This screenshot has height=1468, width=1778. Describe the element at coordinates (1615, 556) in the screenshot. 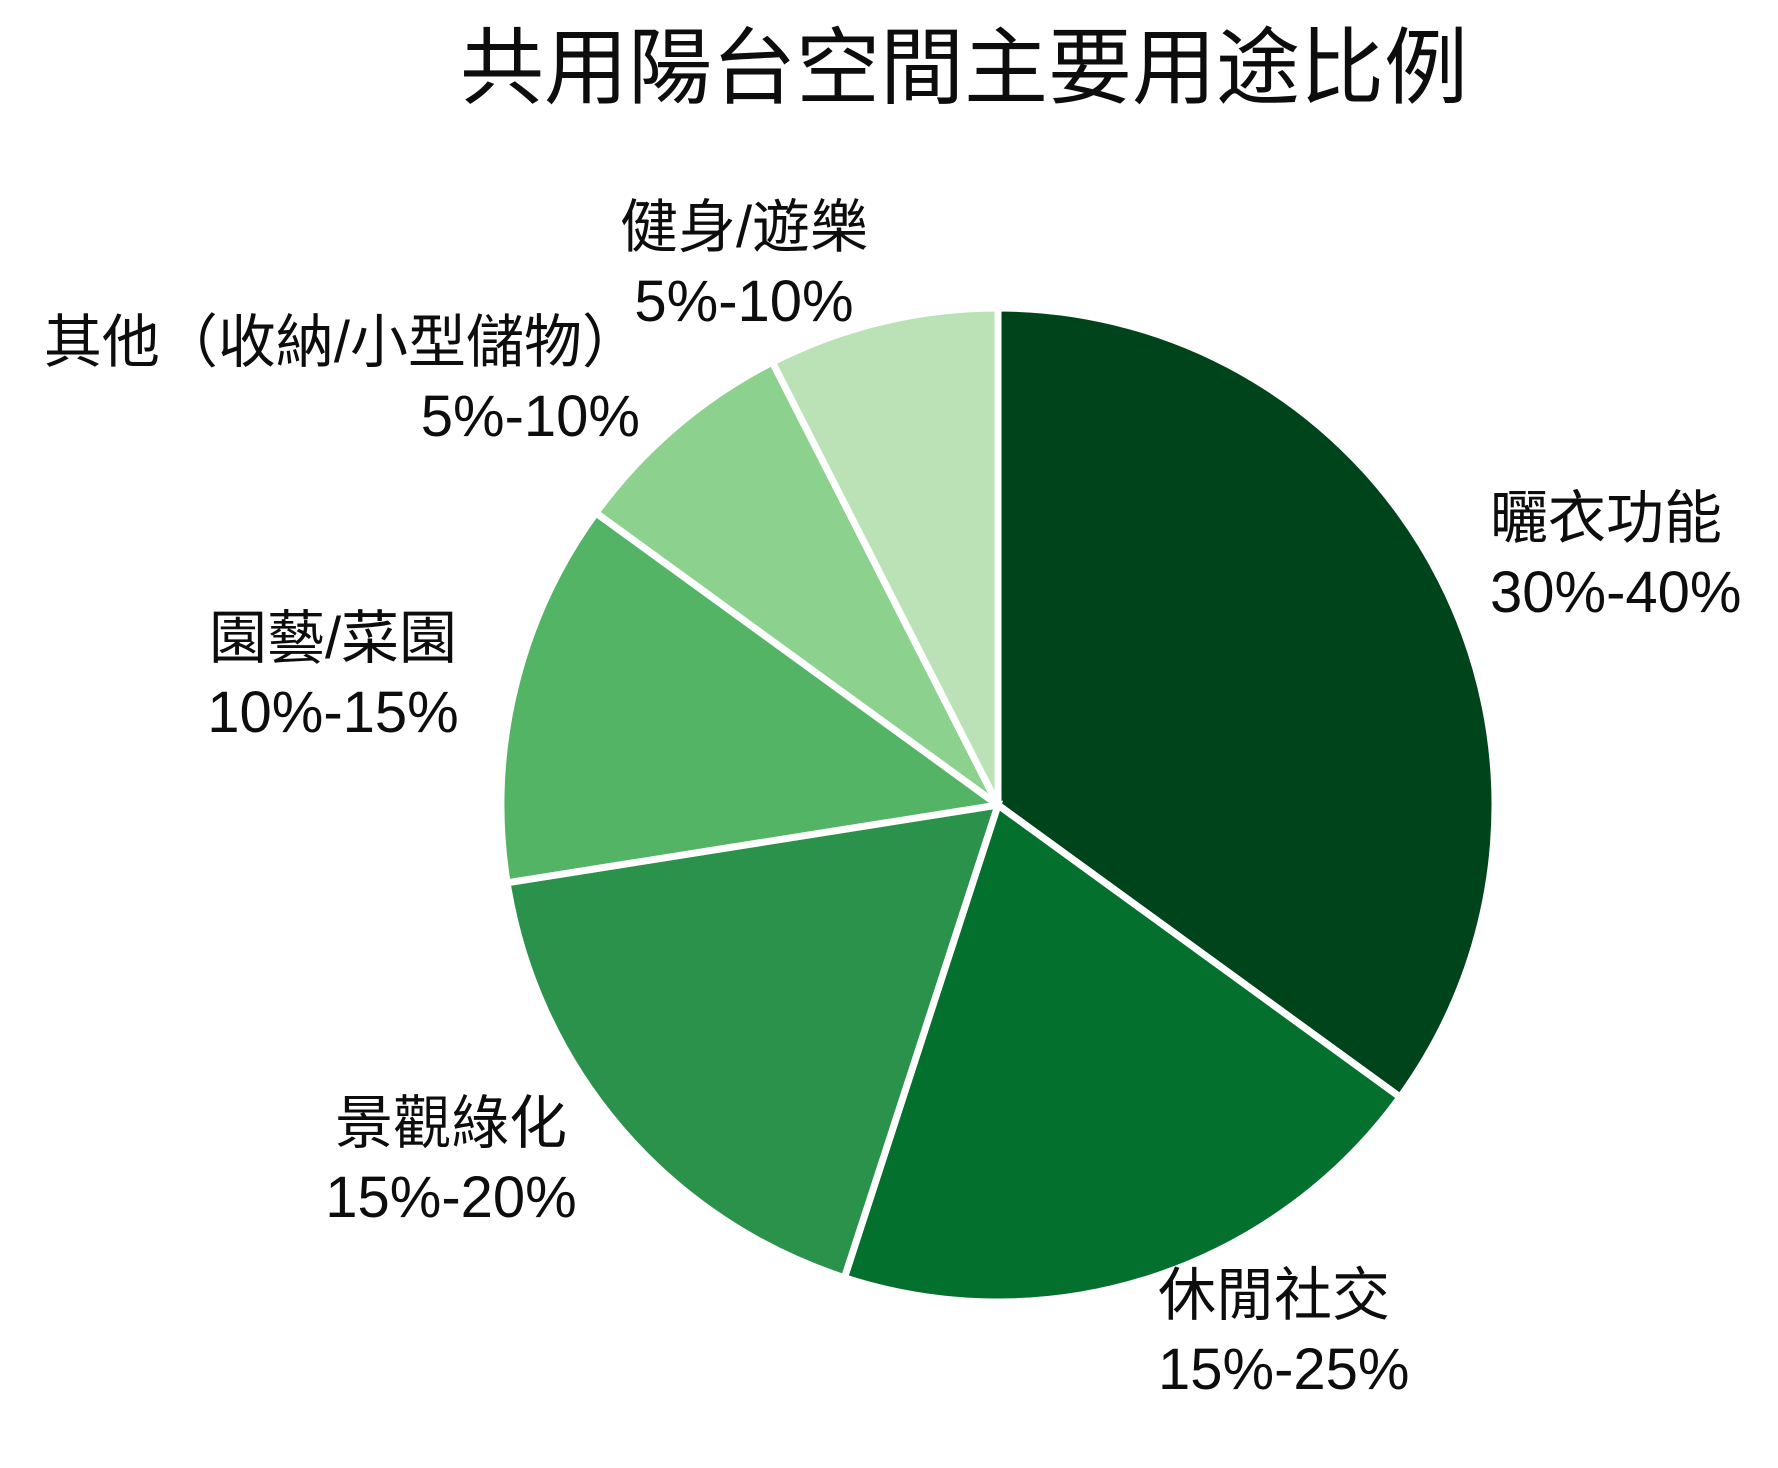

I see `slice-label-drying: 曬衣功能 30%-40%` at that location.